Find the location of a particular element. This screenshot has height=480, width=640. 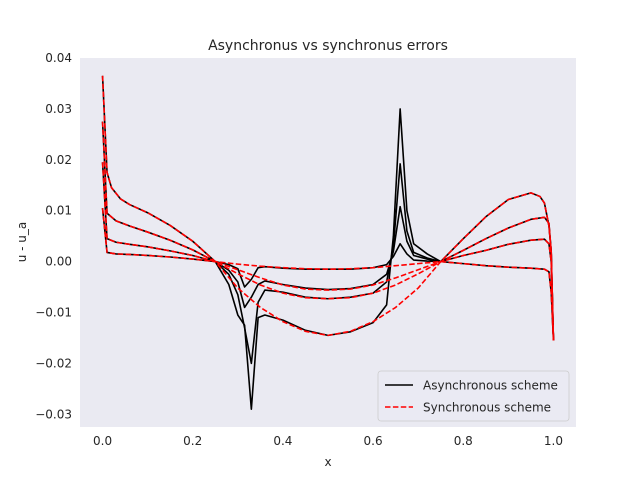

x-tick-label: 0.0 is located at coordinates (102, 441).